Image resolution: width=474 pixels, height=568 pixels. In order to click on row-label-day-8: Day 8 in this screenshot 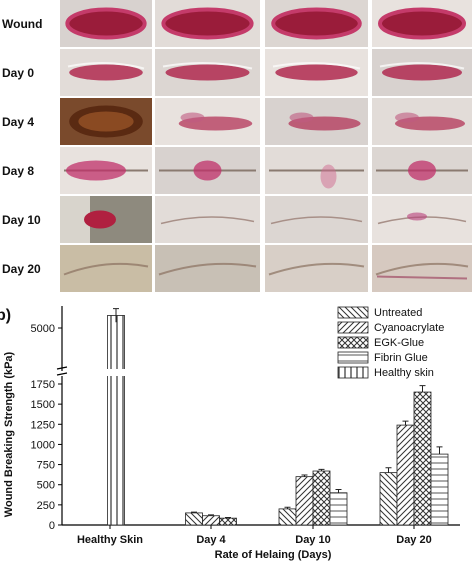, I will do `click(18, 171)`.